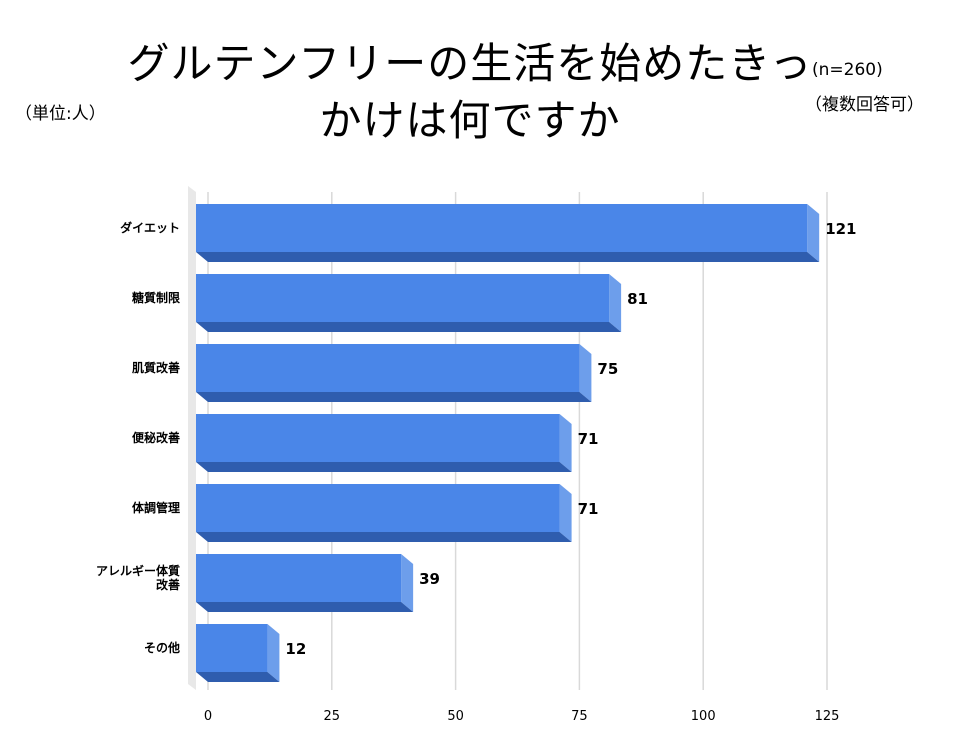  Describe the element at coordinates (208, 716) in the screenshot. I see `x-tick-label-0: 0` at that location.